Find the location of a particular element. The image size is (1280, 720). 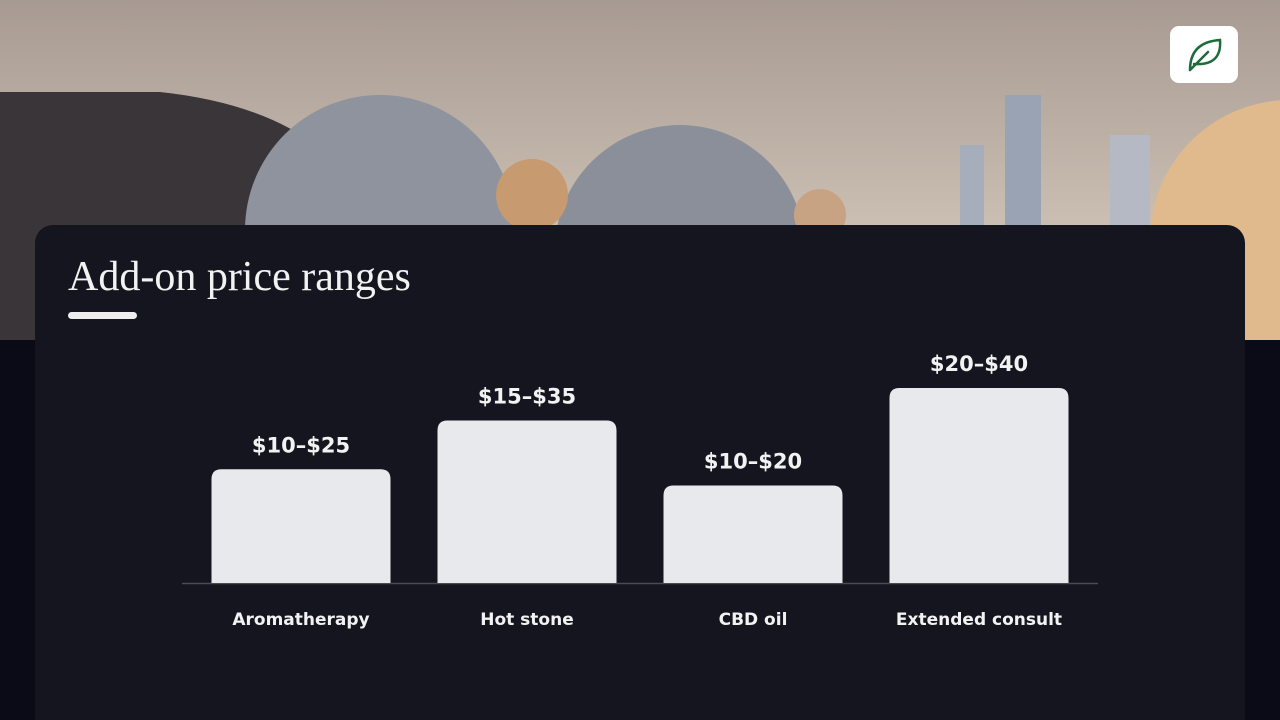

x-tick-label: Extended consult is located at coordinates (979, 620).